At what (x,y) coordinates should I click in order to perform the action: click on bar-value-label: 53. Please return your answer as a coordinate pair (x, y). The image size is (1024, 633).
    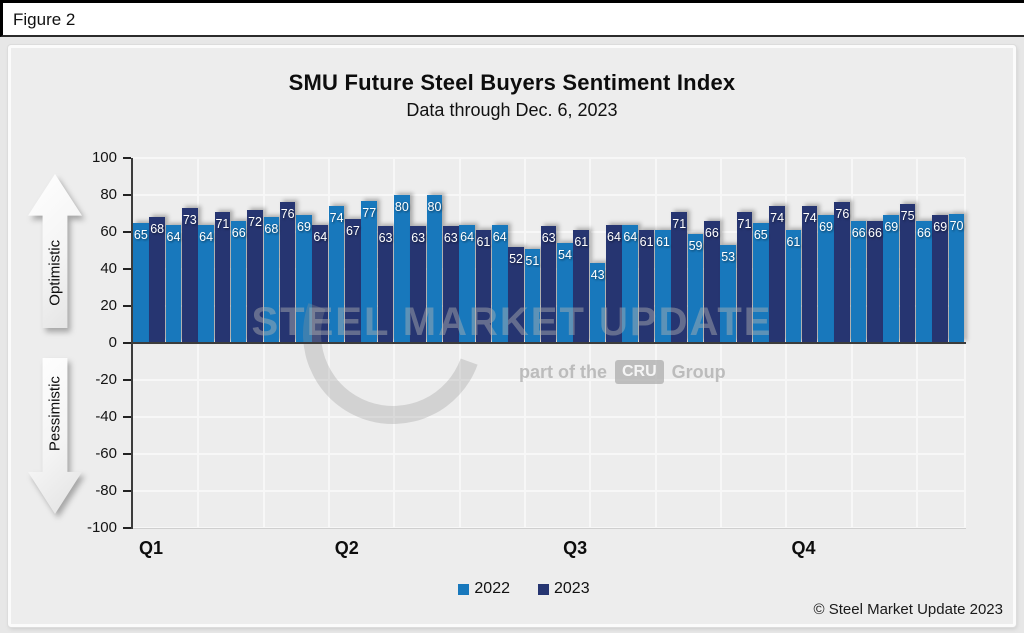
    Looking at the image, I should click on (728, 256).